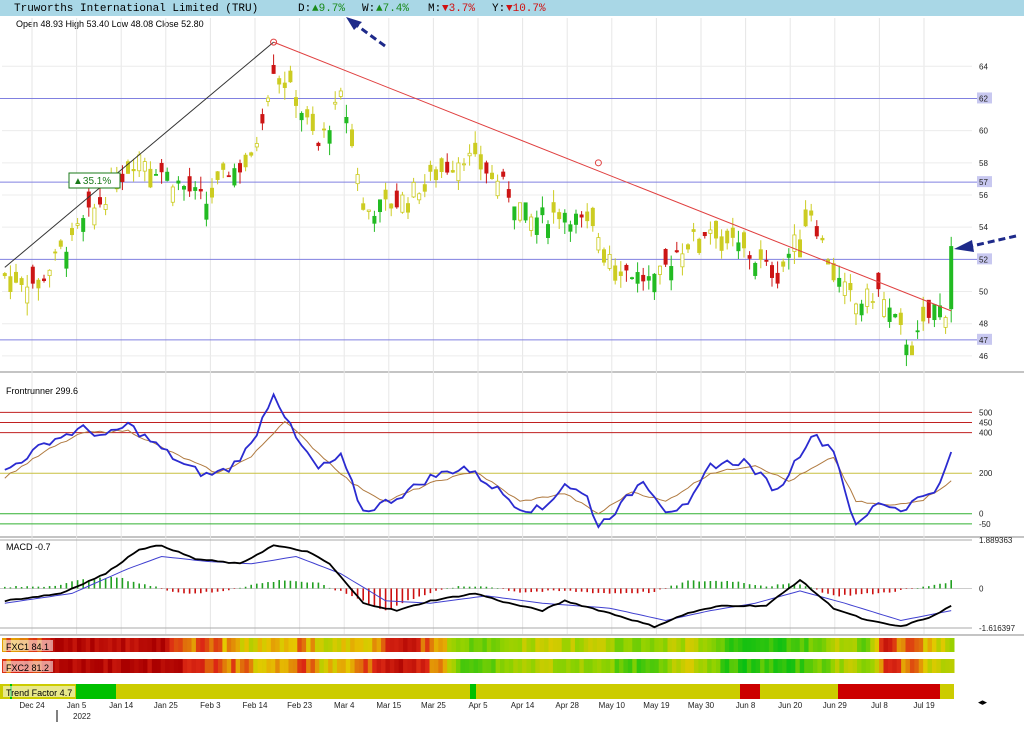  I want to click on trend-factor-segment, so click(815, 691).